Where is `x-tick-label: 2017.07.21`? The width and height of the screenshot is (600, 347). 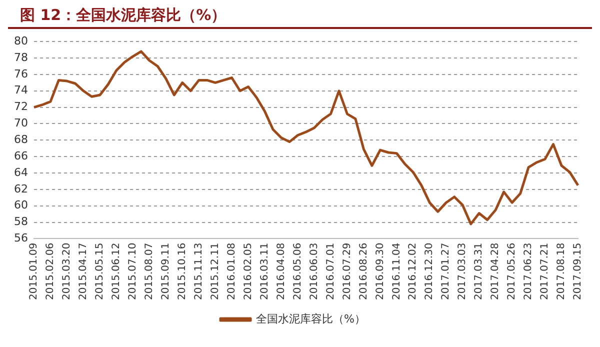 x-tick-label: 2017.07.21 is located at coordinates (545, 271).